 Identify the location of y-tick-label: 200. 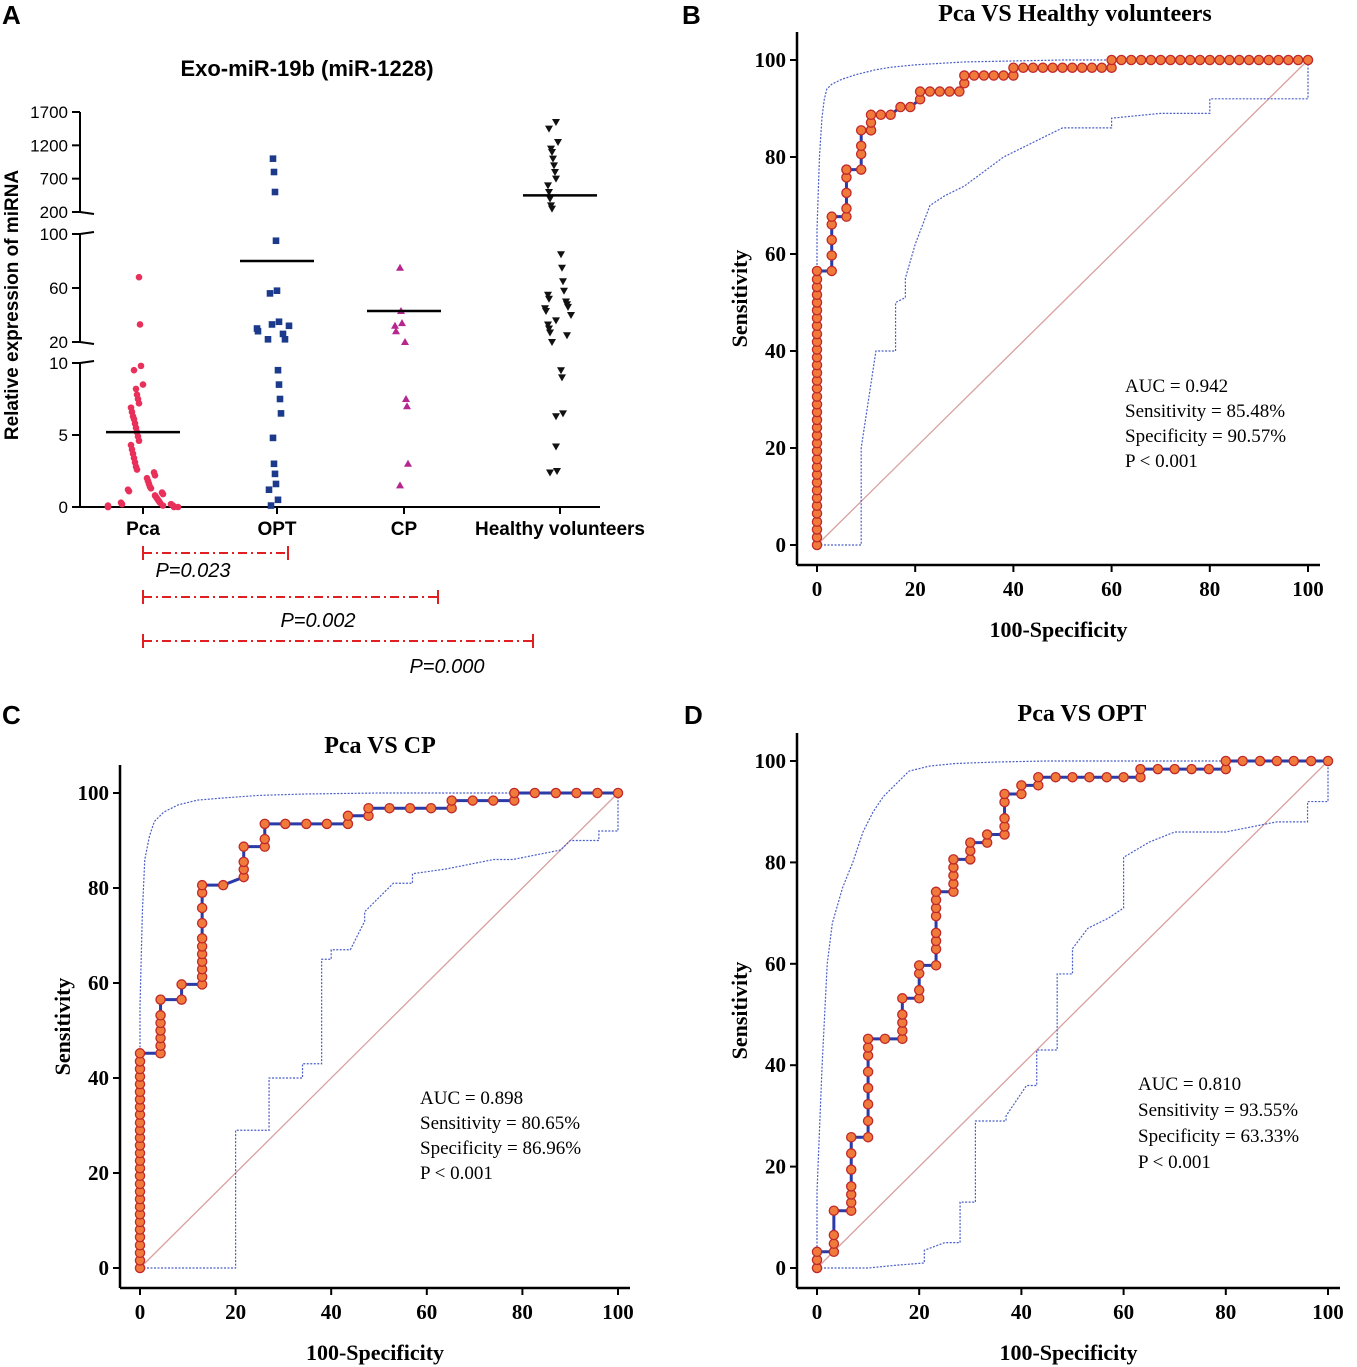
(54, 212).